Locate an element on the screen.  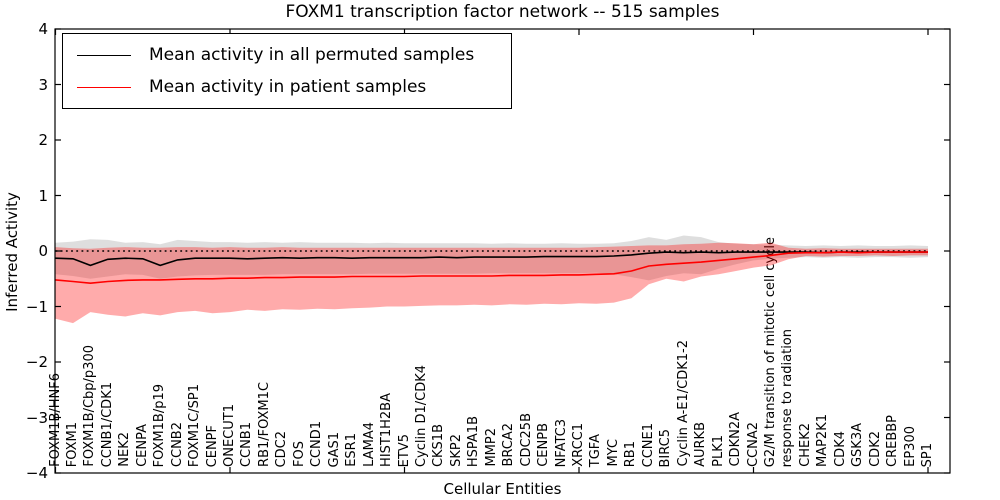
x-axis-label: Cellular Entities is located at coordinates (502, 489).